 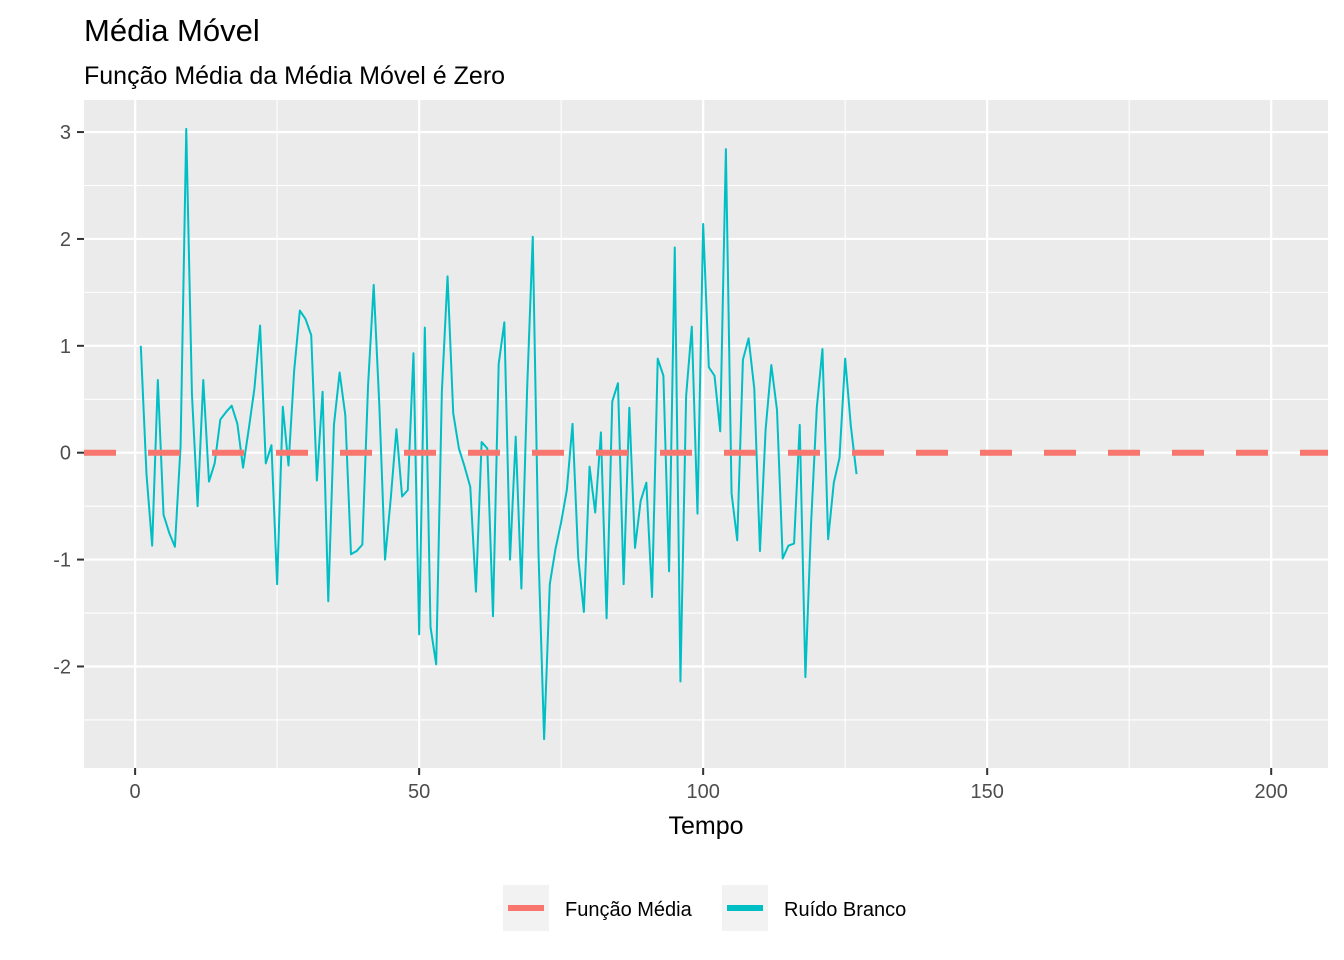 I want to click on x-tick-label: 150, so click(x=986, y=792).